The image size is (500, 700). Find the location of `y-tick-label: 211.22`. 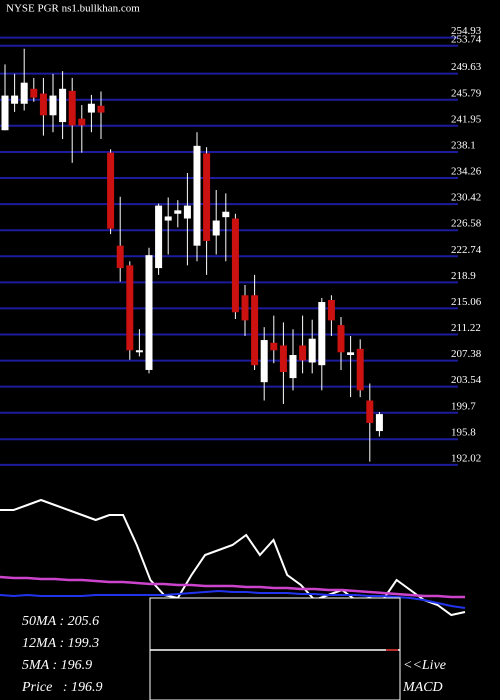

y-tick-label: 211.22 is located at coordinates (466, 328).